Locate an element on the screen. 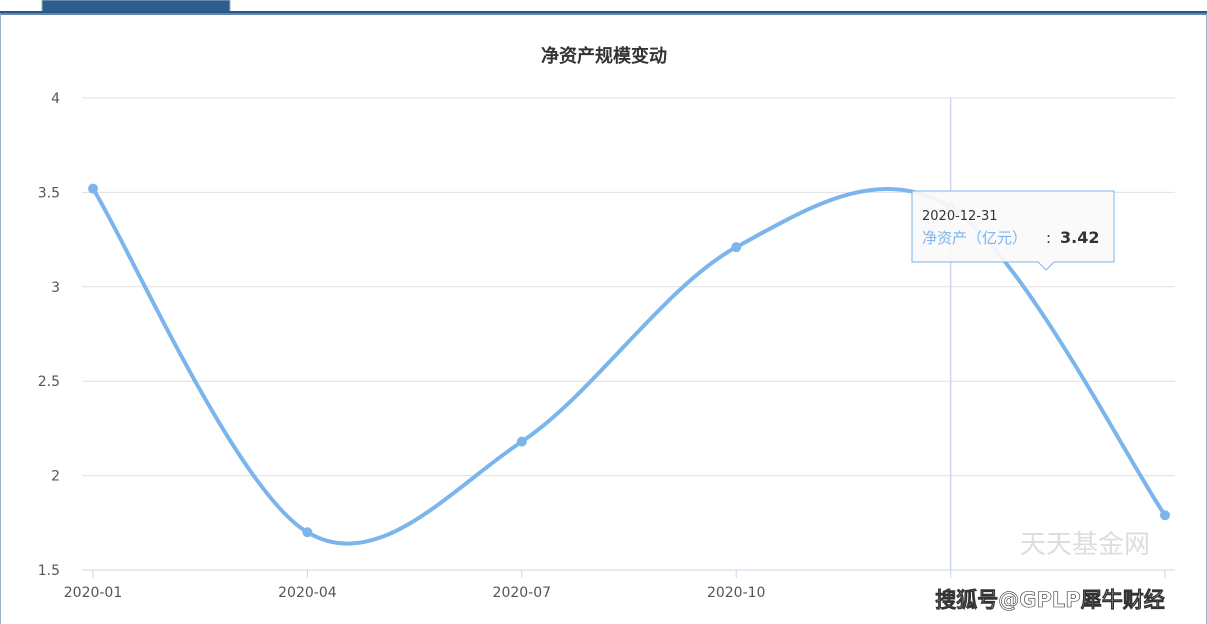  watermark: 搜狐号@GPLP犀牛财经 is located at coordinates (1049, 600).